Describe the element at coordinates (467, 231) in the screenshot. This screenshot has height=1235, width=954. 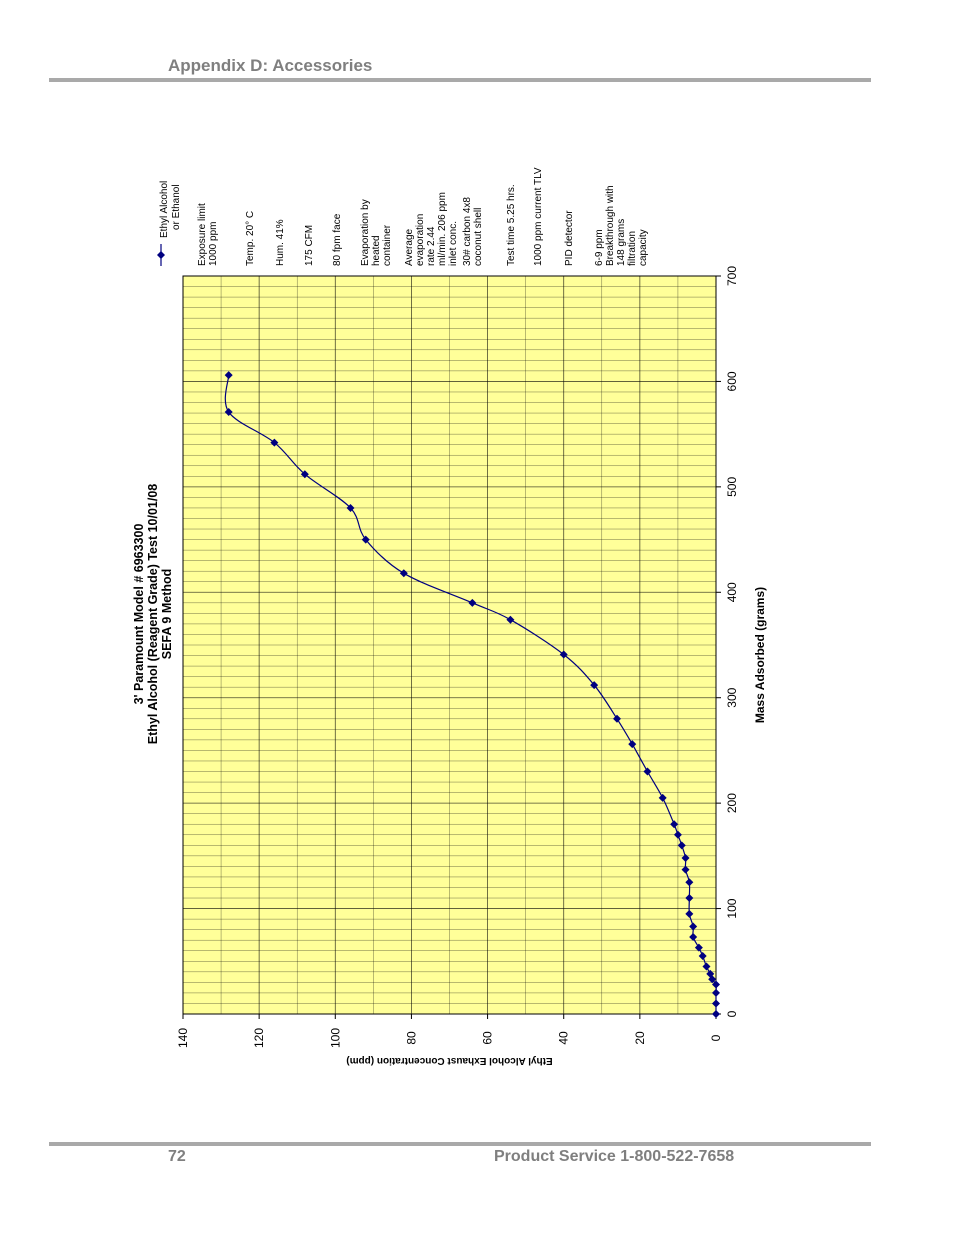
I see `chart-note: 30# carbon 4x8` at that location.